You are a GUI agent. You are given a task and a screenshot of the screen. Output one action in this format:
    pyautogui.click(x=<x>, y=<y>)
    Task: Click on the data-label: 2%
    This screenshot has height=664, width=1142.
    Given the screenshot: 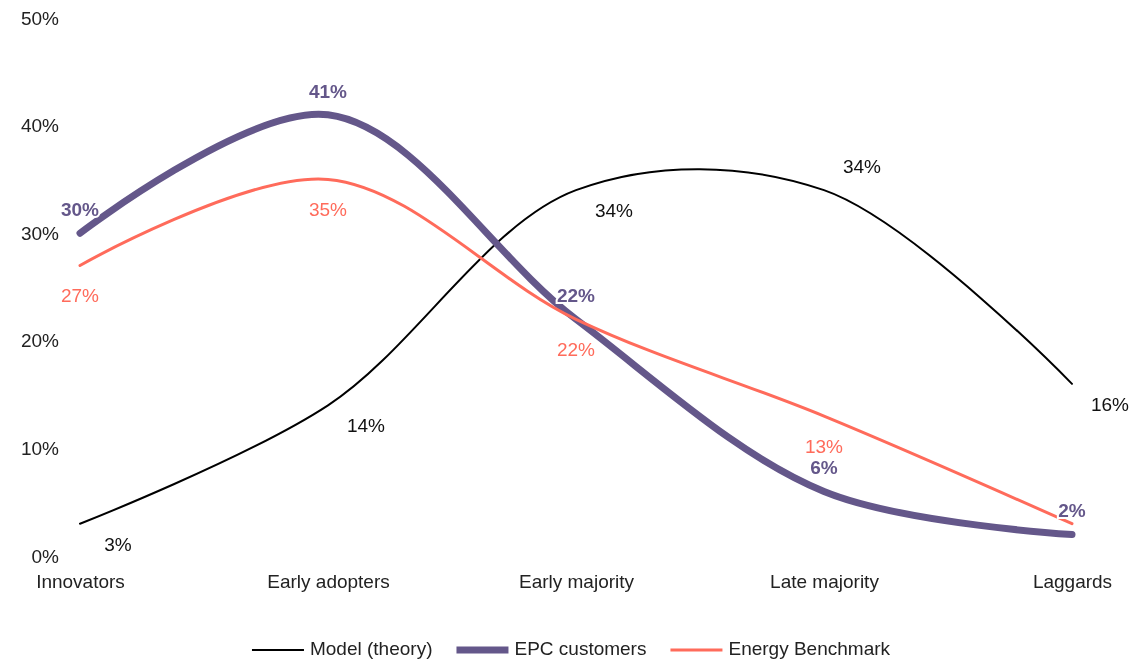 What is the action you would take?
    pyautogui.click(x=1072, y=511)
    